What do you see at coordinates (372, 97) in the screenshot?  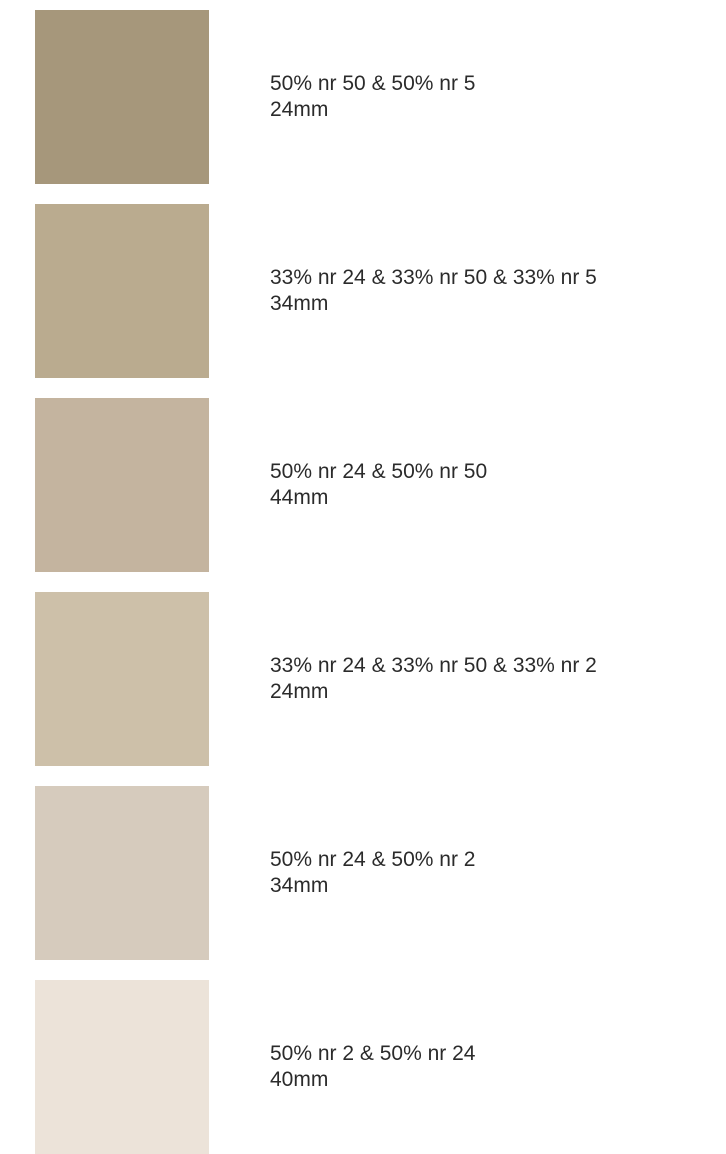 I see `swatch-description: 50% nr 50 & 50% nr 5 24mm` at bounding box center [372, 97].